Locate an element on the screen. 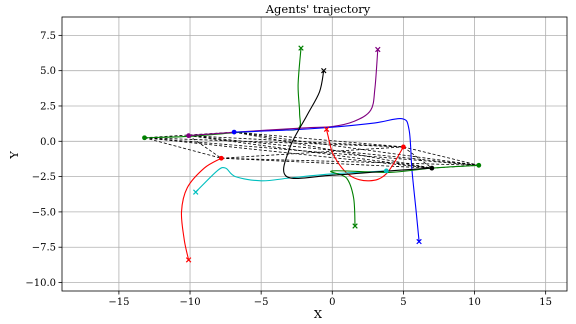  y-tick-label: −10.0 is located at coordinates (40, 283).